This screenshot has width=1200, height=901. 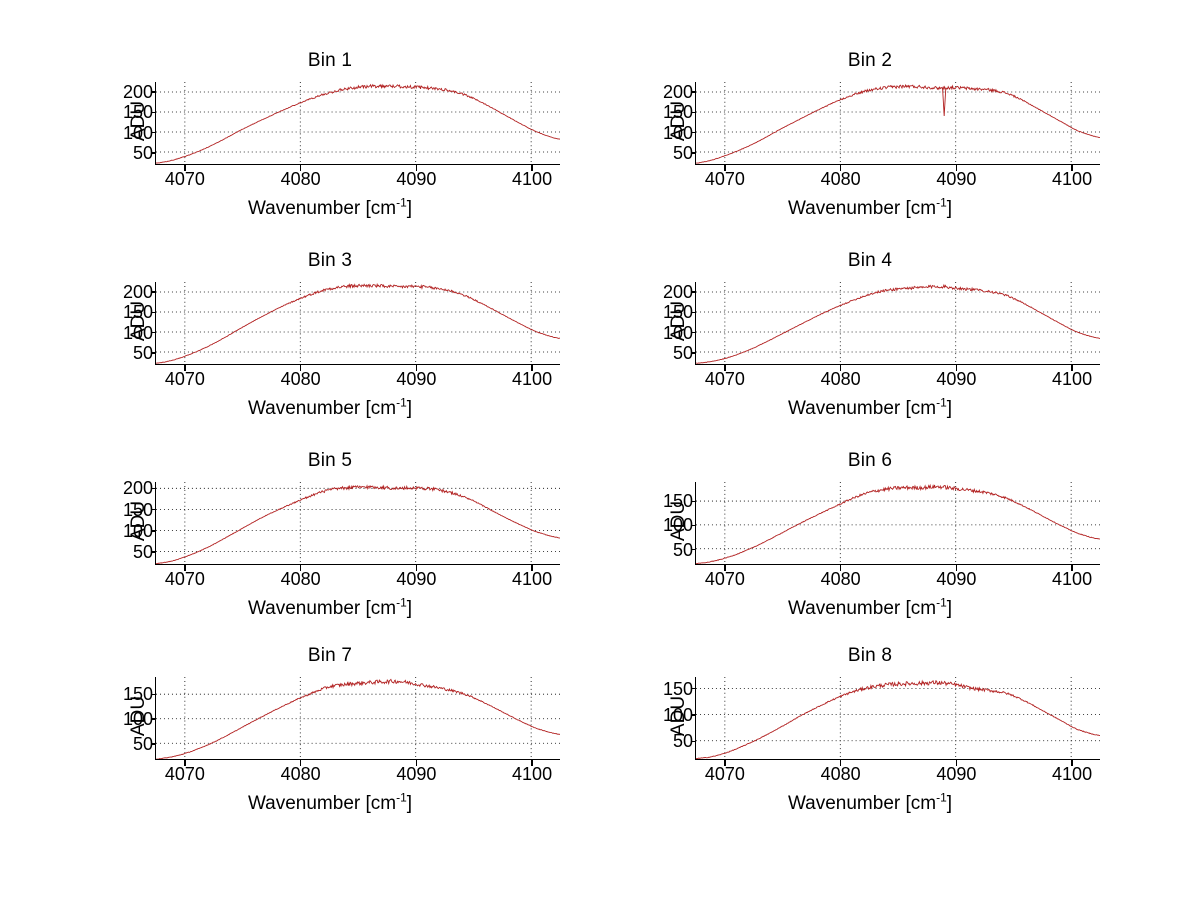 I want to click on panel-title: Bin 1, so click(x=330, y=60).